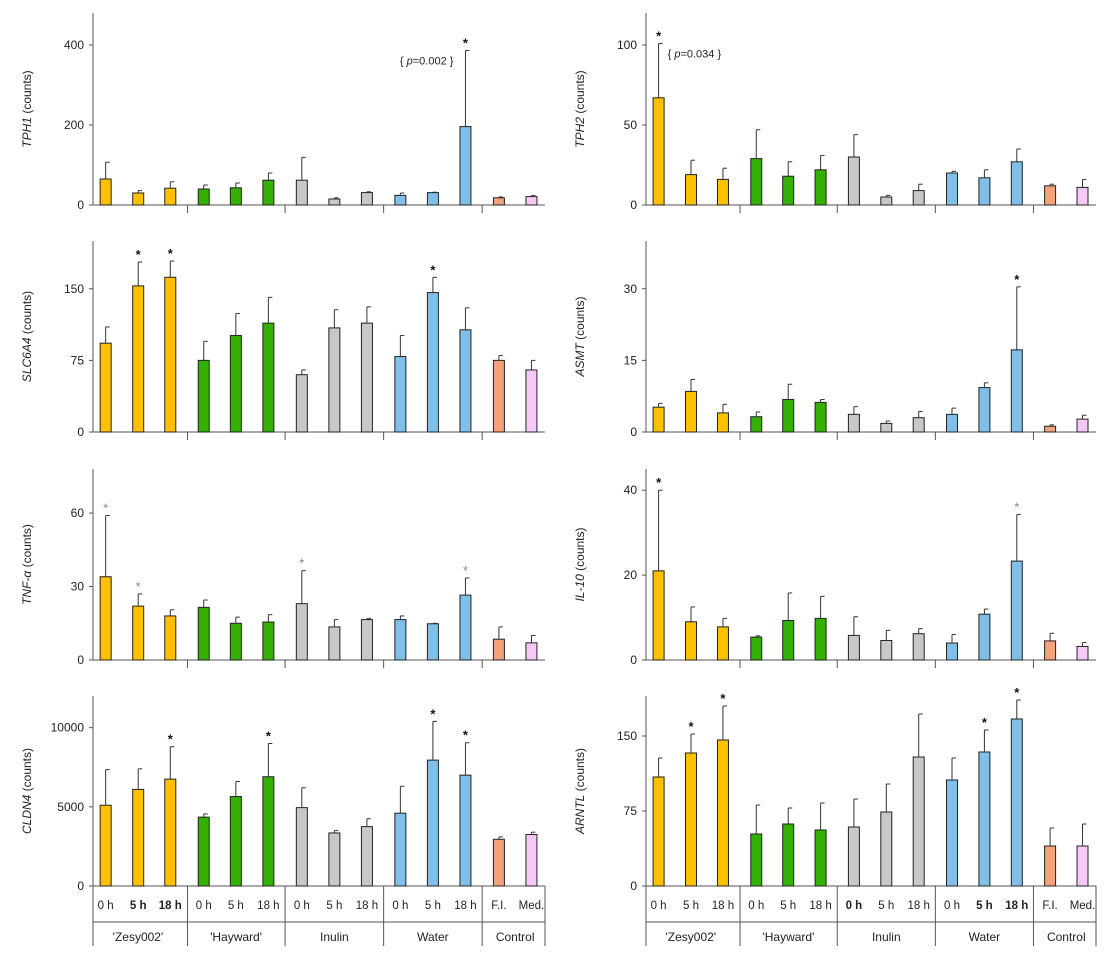 The image size is (1115, 958). Describe the element at coordinates (1066, 937) in the screenshot. I see `group-label: Control` at that location.